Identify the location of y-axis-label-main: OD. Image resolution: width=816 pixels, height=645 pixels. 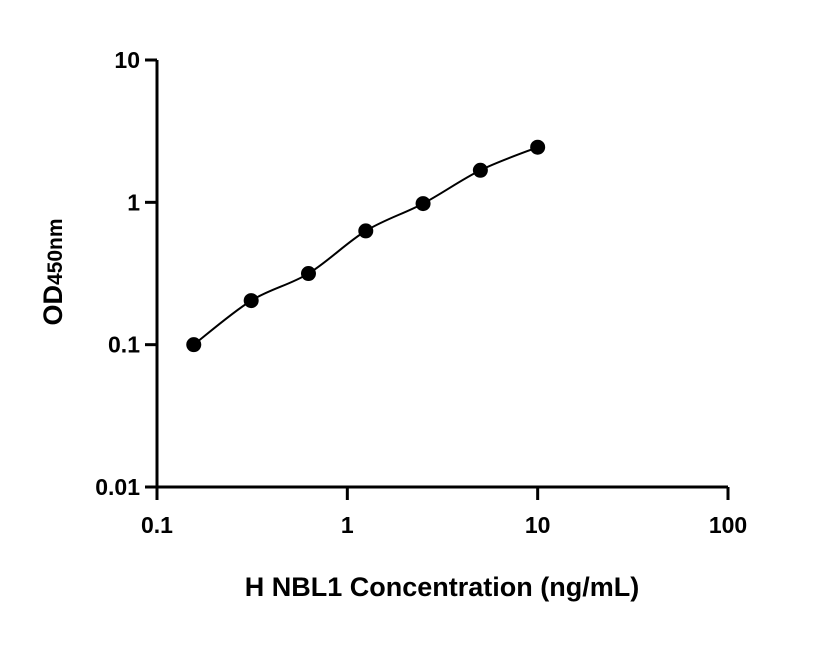
(53, 305).